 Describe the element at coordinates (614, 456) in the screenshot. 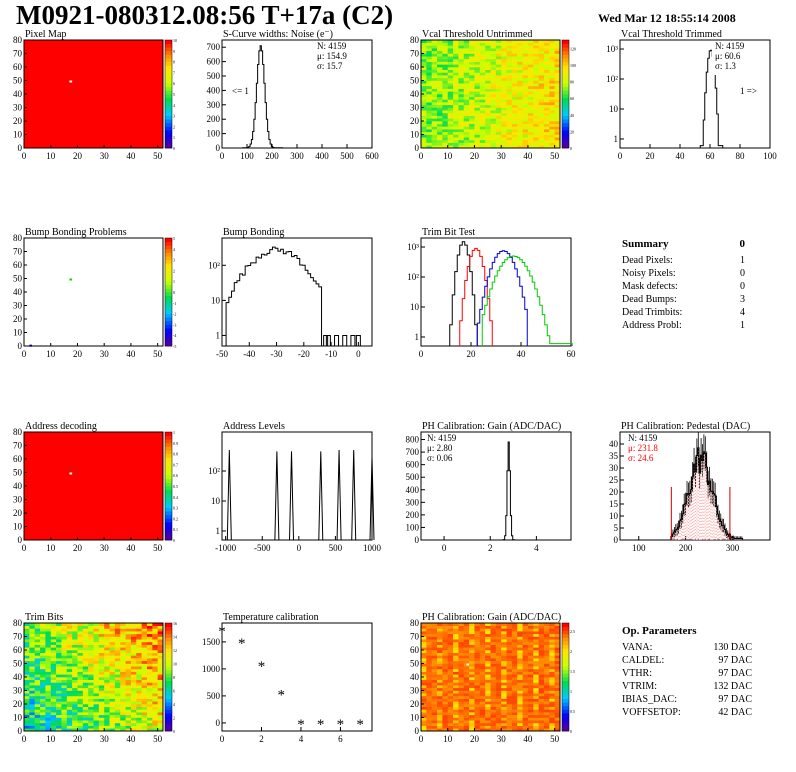

I see `y-tick-label: 35` at that location.